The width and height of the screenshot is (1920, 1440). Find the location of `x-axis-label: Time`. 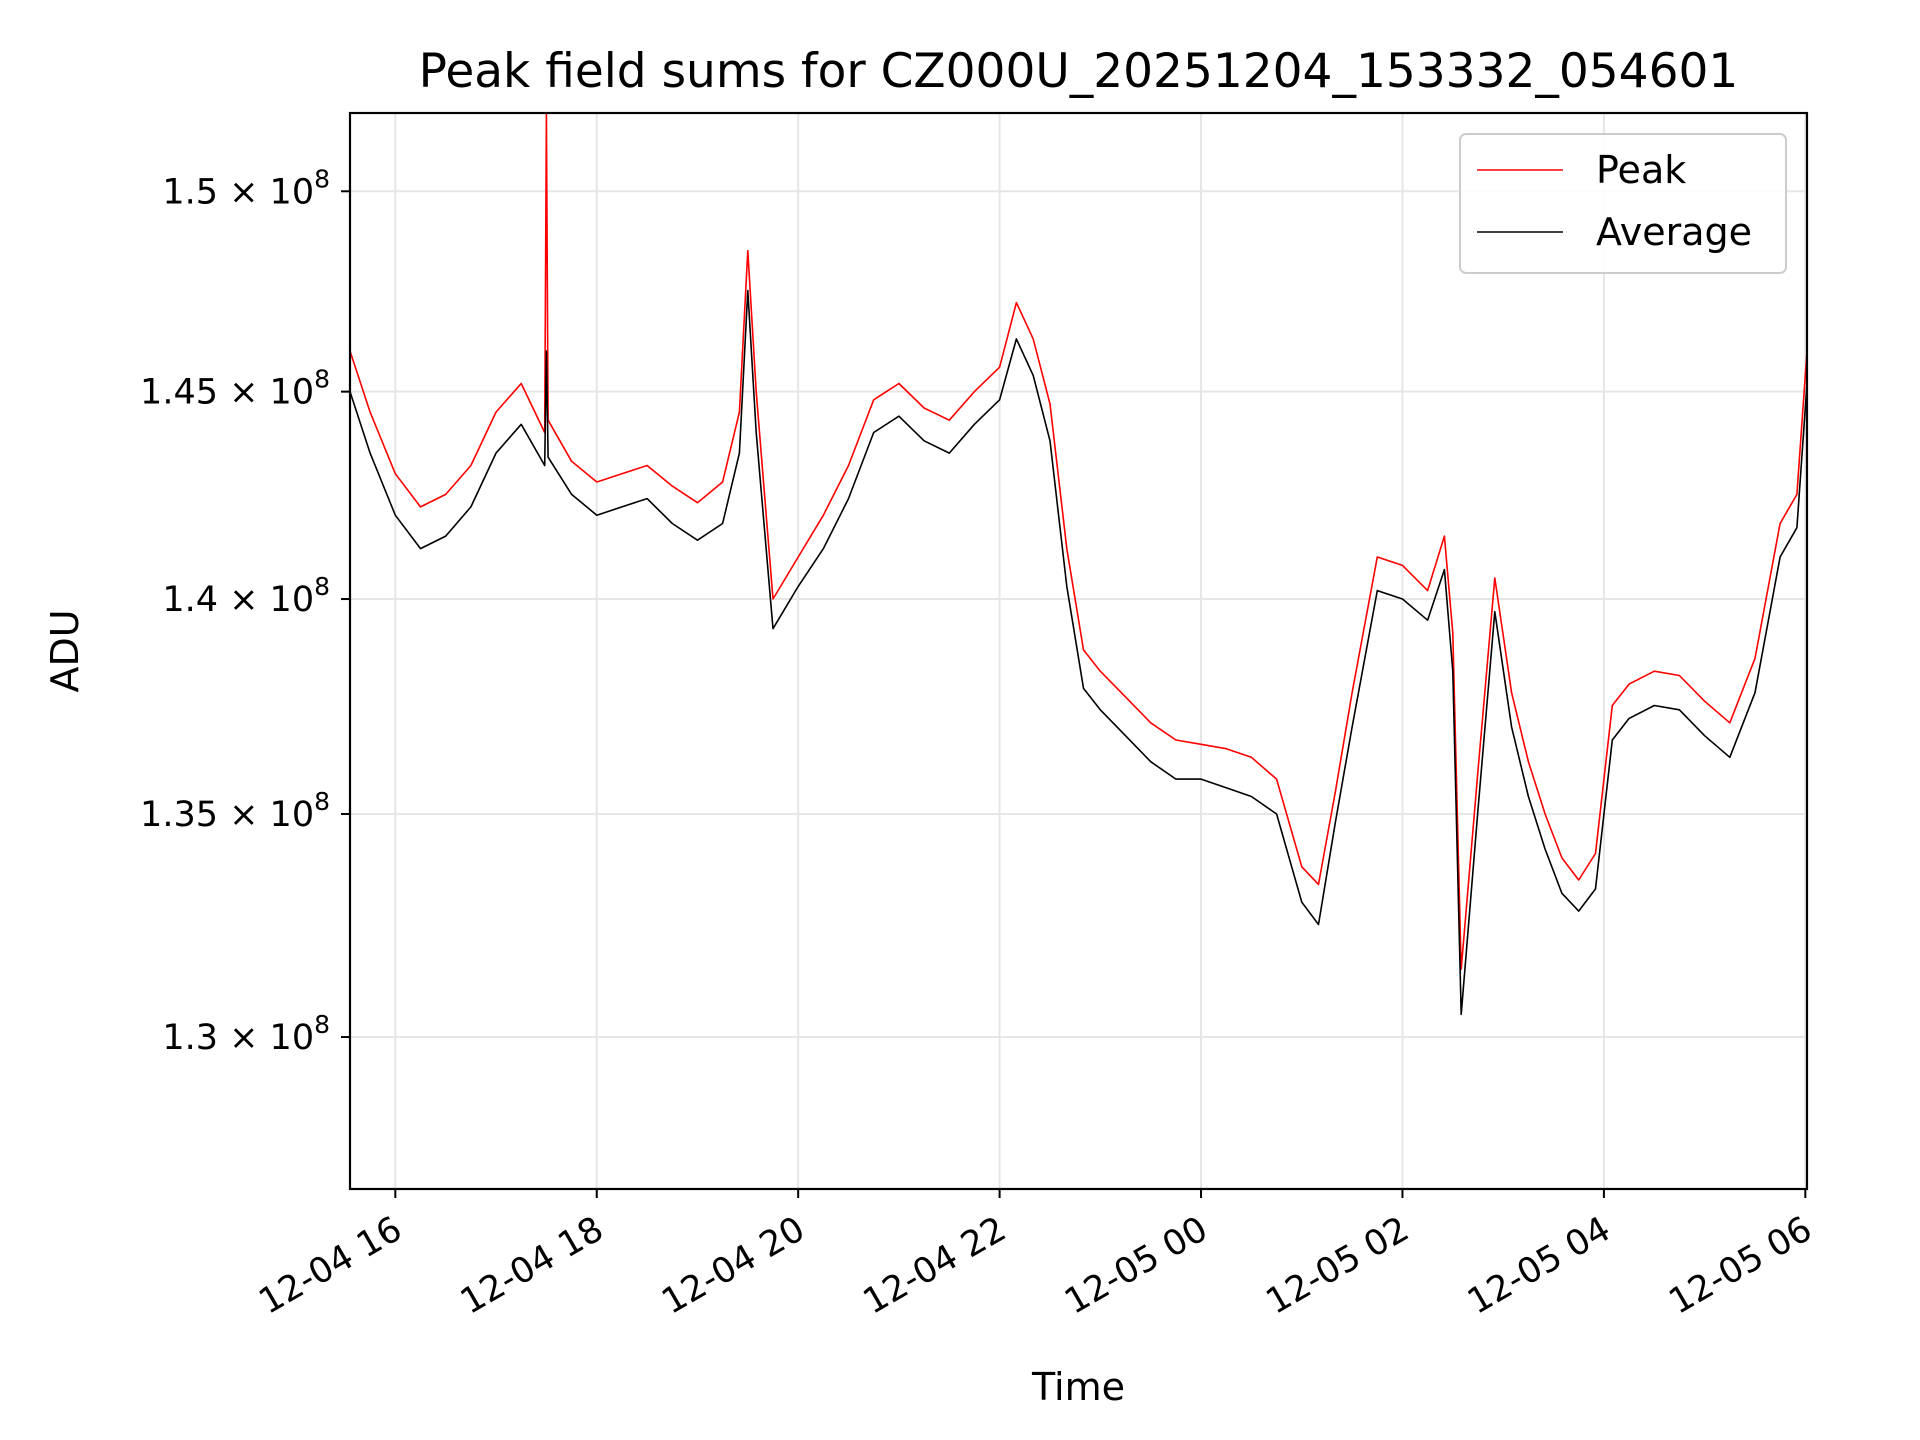

x-axis-label: Time is located at coordinates (1078, 1387).